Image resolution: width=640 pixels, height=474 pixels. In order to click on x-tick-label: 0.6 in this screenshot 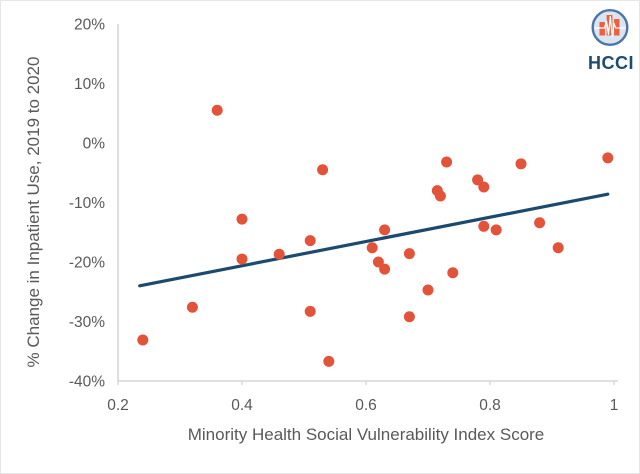, I will do `click(366, 405)`.